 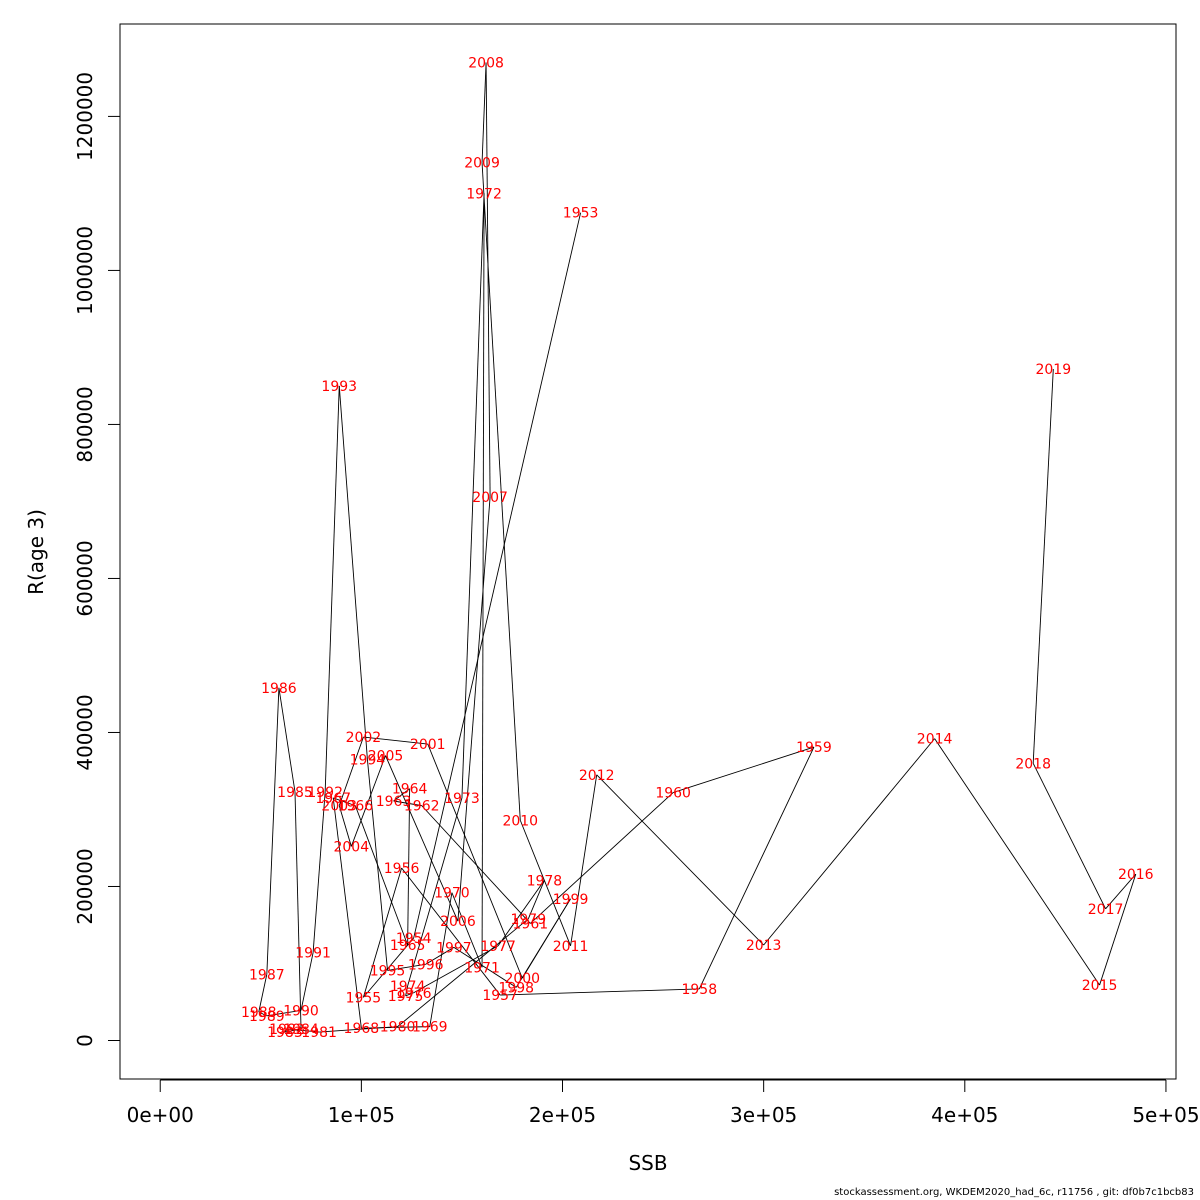 I want to click on line-segment-2010-2011, so click(x=545, y=883).